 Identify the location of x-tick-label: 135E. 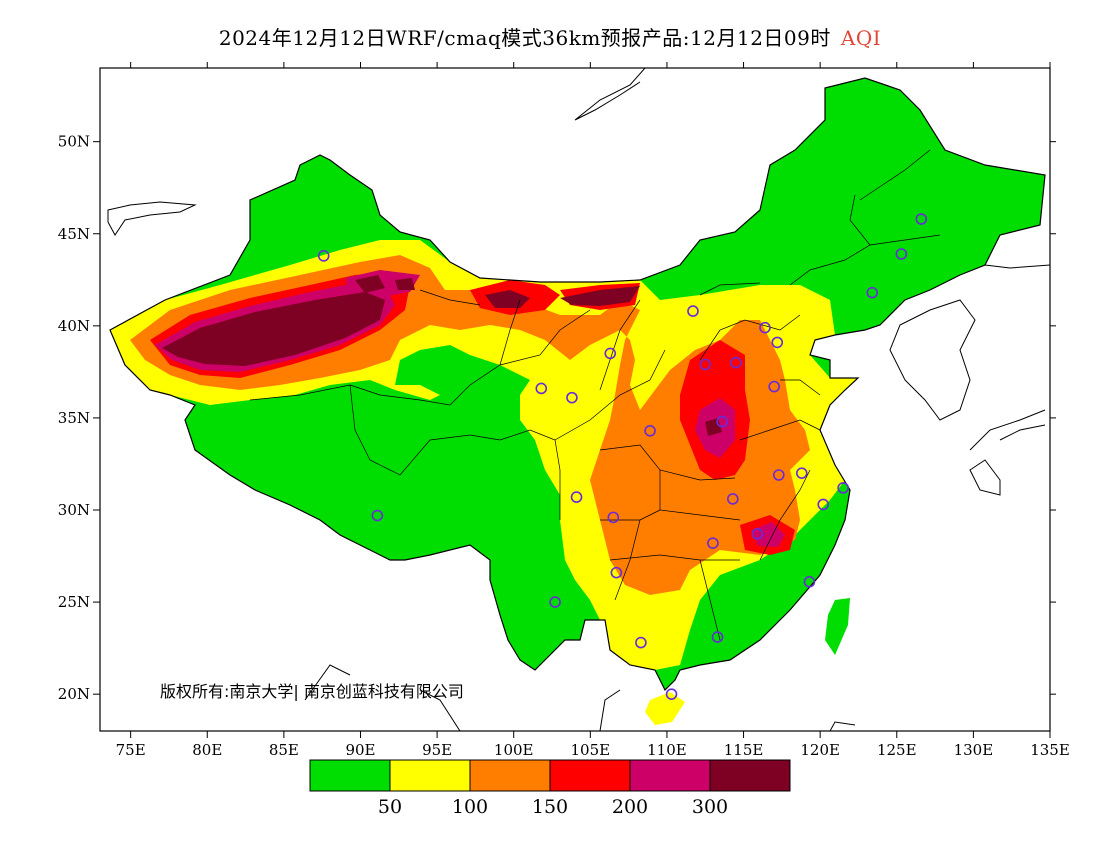
(1050, 750).